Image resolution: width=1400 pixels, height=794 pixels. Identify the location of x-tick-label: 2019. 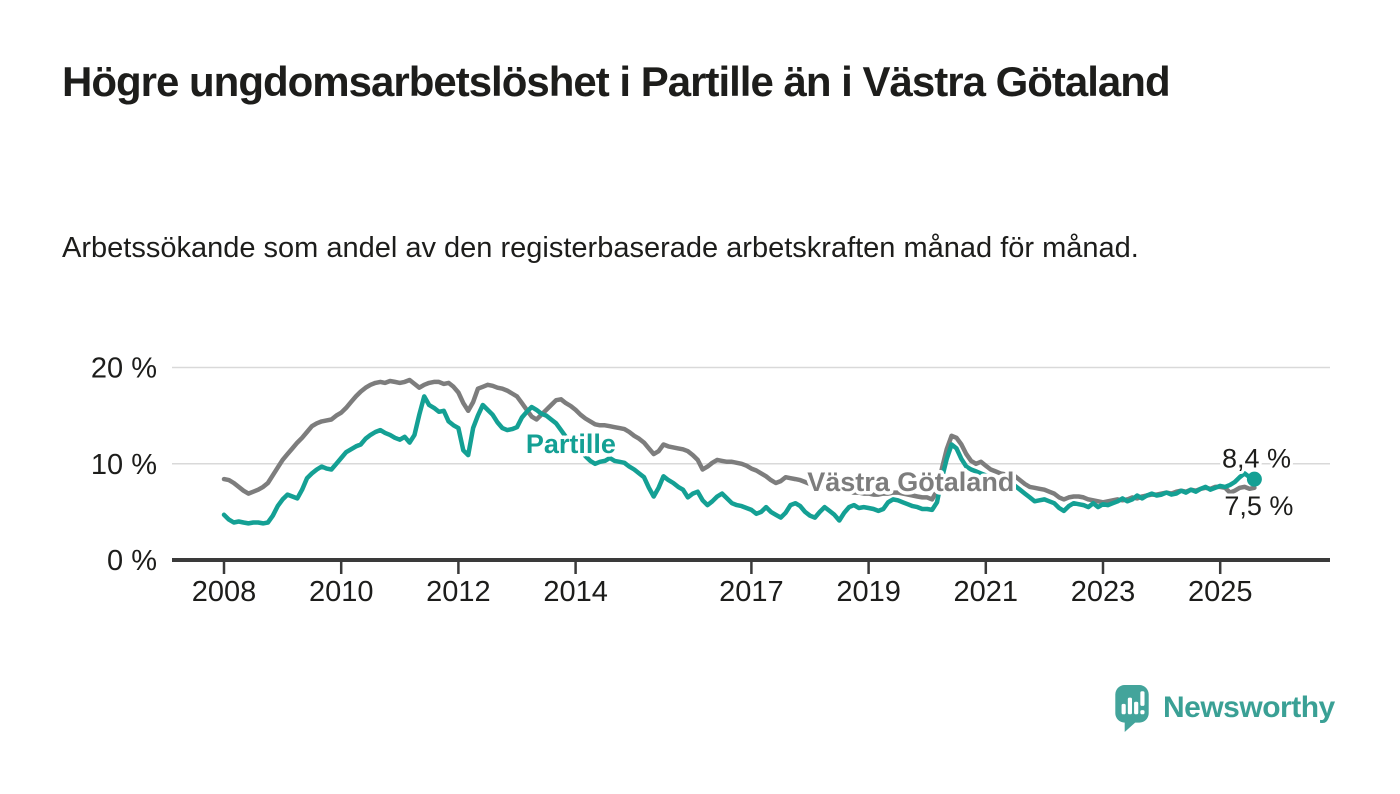
(868, 592).